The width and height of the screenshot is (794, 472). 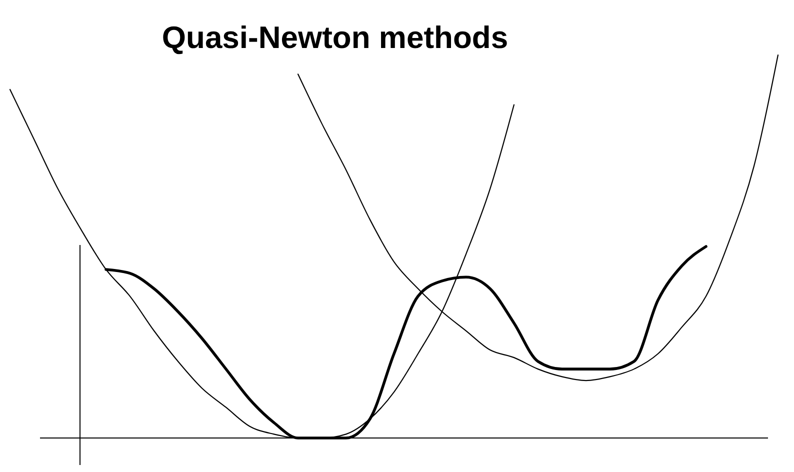 I want to click on chart-title: Quasi-Newton methods, so click(x=335, y=37).